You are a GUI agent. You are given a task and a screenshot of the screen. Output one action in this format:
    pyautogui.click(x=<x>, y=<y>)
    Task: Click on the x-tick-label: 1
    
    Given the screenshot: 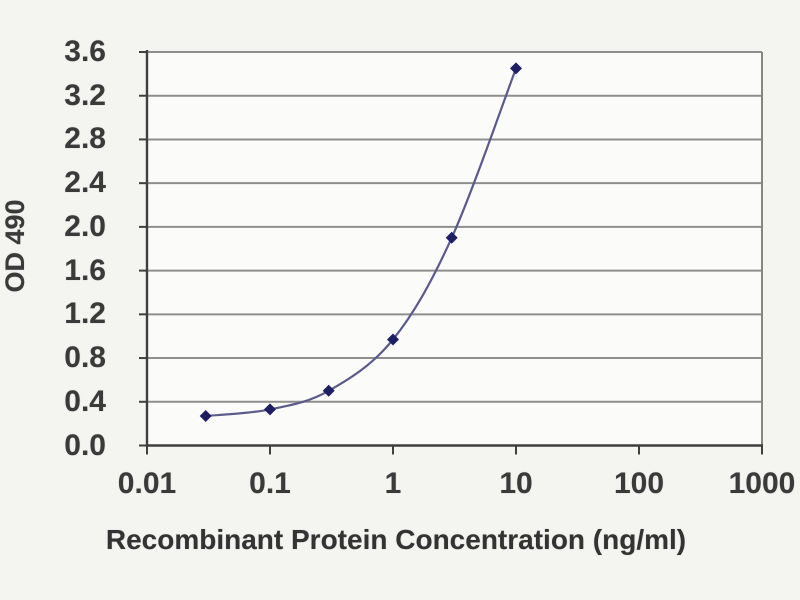 What is the action you would take?
    pyautogui.click(x=393, y=483)
    